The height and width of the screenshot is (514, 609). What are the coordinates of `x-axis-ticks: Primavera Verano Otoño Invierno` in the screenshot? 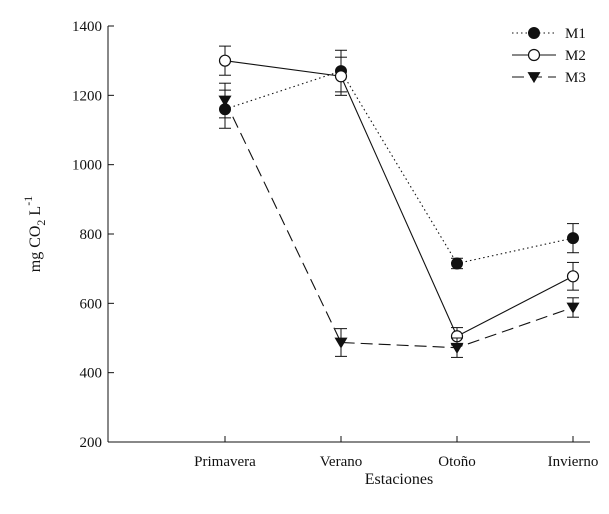 It's located at (396, 453).